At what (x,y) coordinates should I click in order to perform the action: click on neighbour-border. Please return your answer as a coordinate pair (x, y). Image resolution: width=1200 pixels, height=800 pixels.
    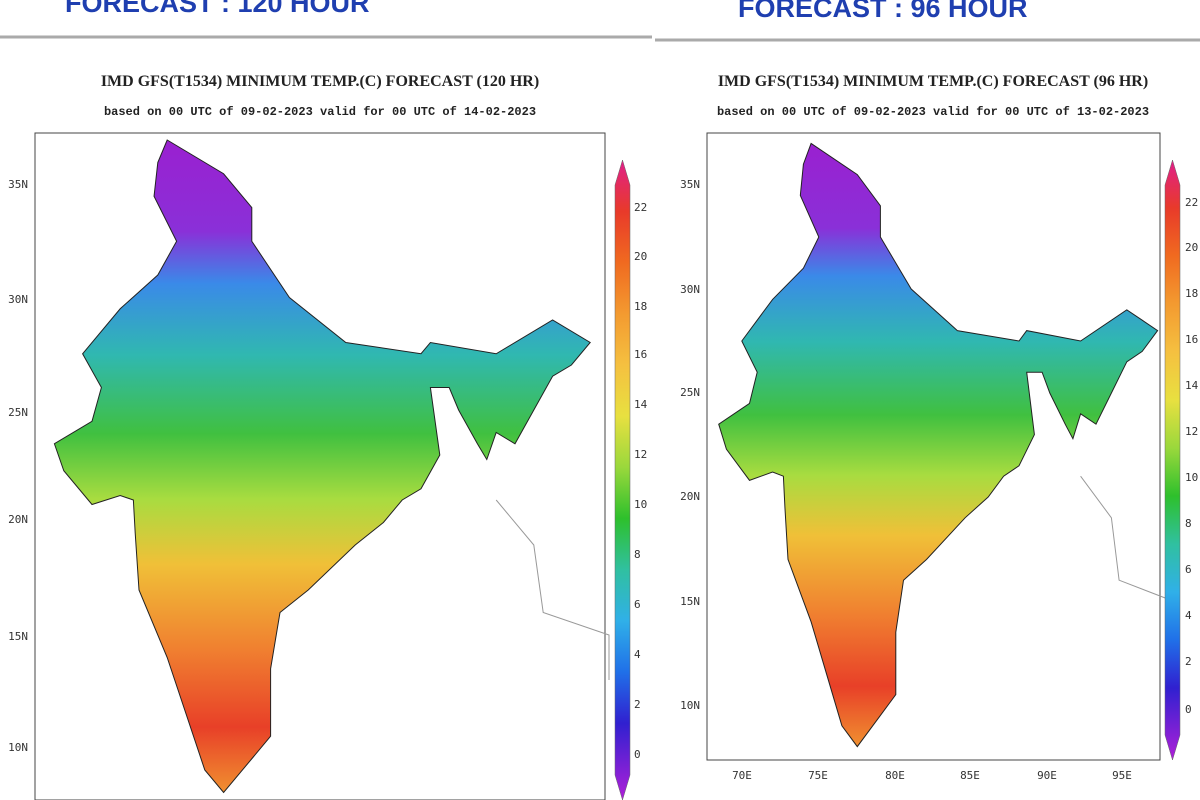
    Looking at the image, I should click on (552, 589).